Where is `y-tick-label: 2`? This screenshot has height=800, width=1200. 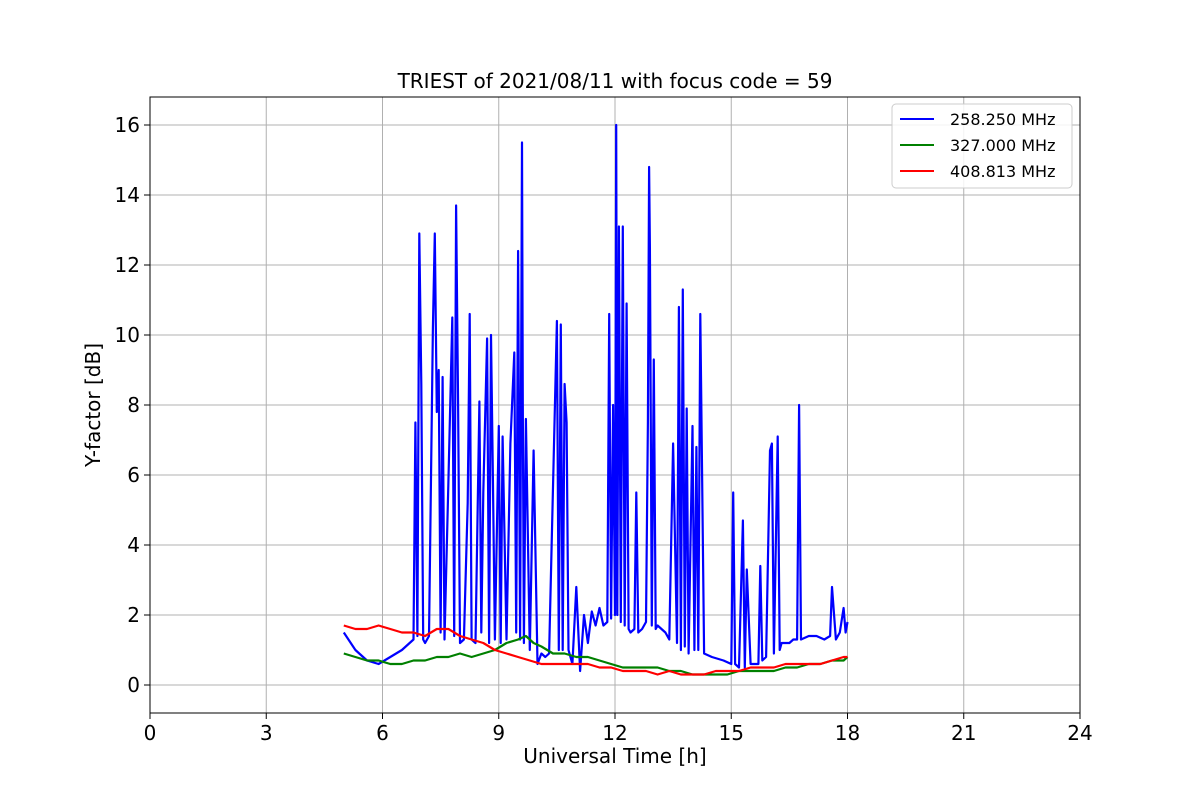
y-tick-label: 2 is located at coordinates (133, 615).